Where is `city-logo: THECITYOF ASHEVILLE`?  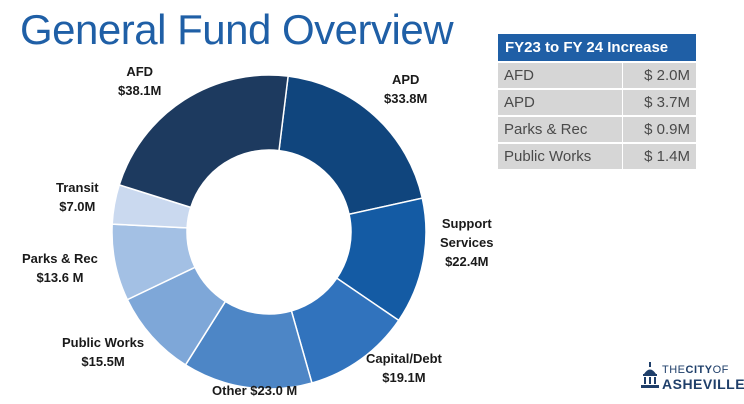
city-logo: THECITYOF ASHEVILLE is located at coordinates (692, 377).